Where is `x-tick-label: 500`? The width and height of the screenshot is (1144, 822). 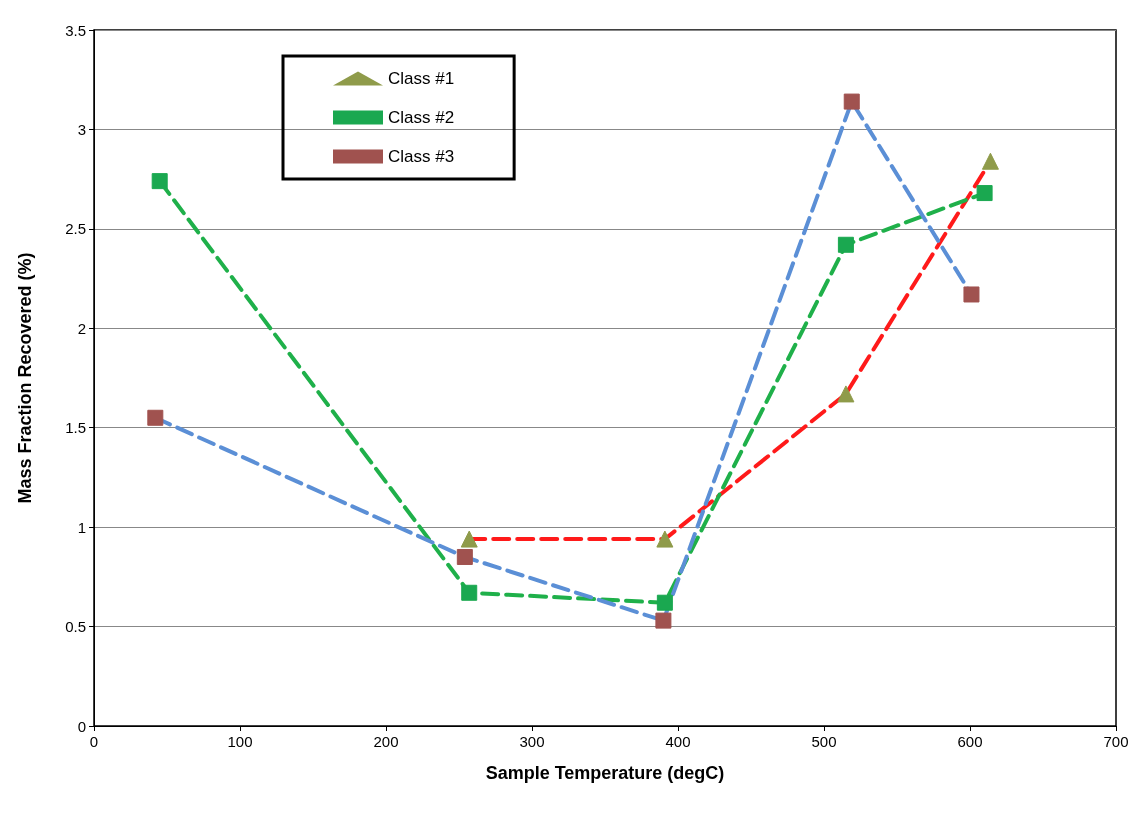
x-tick-label: 500 is located at coordinates (824, 741).